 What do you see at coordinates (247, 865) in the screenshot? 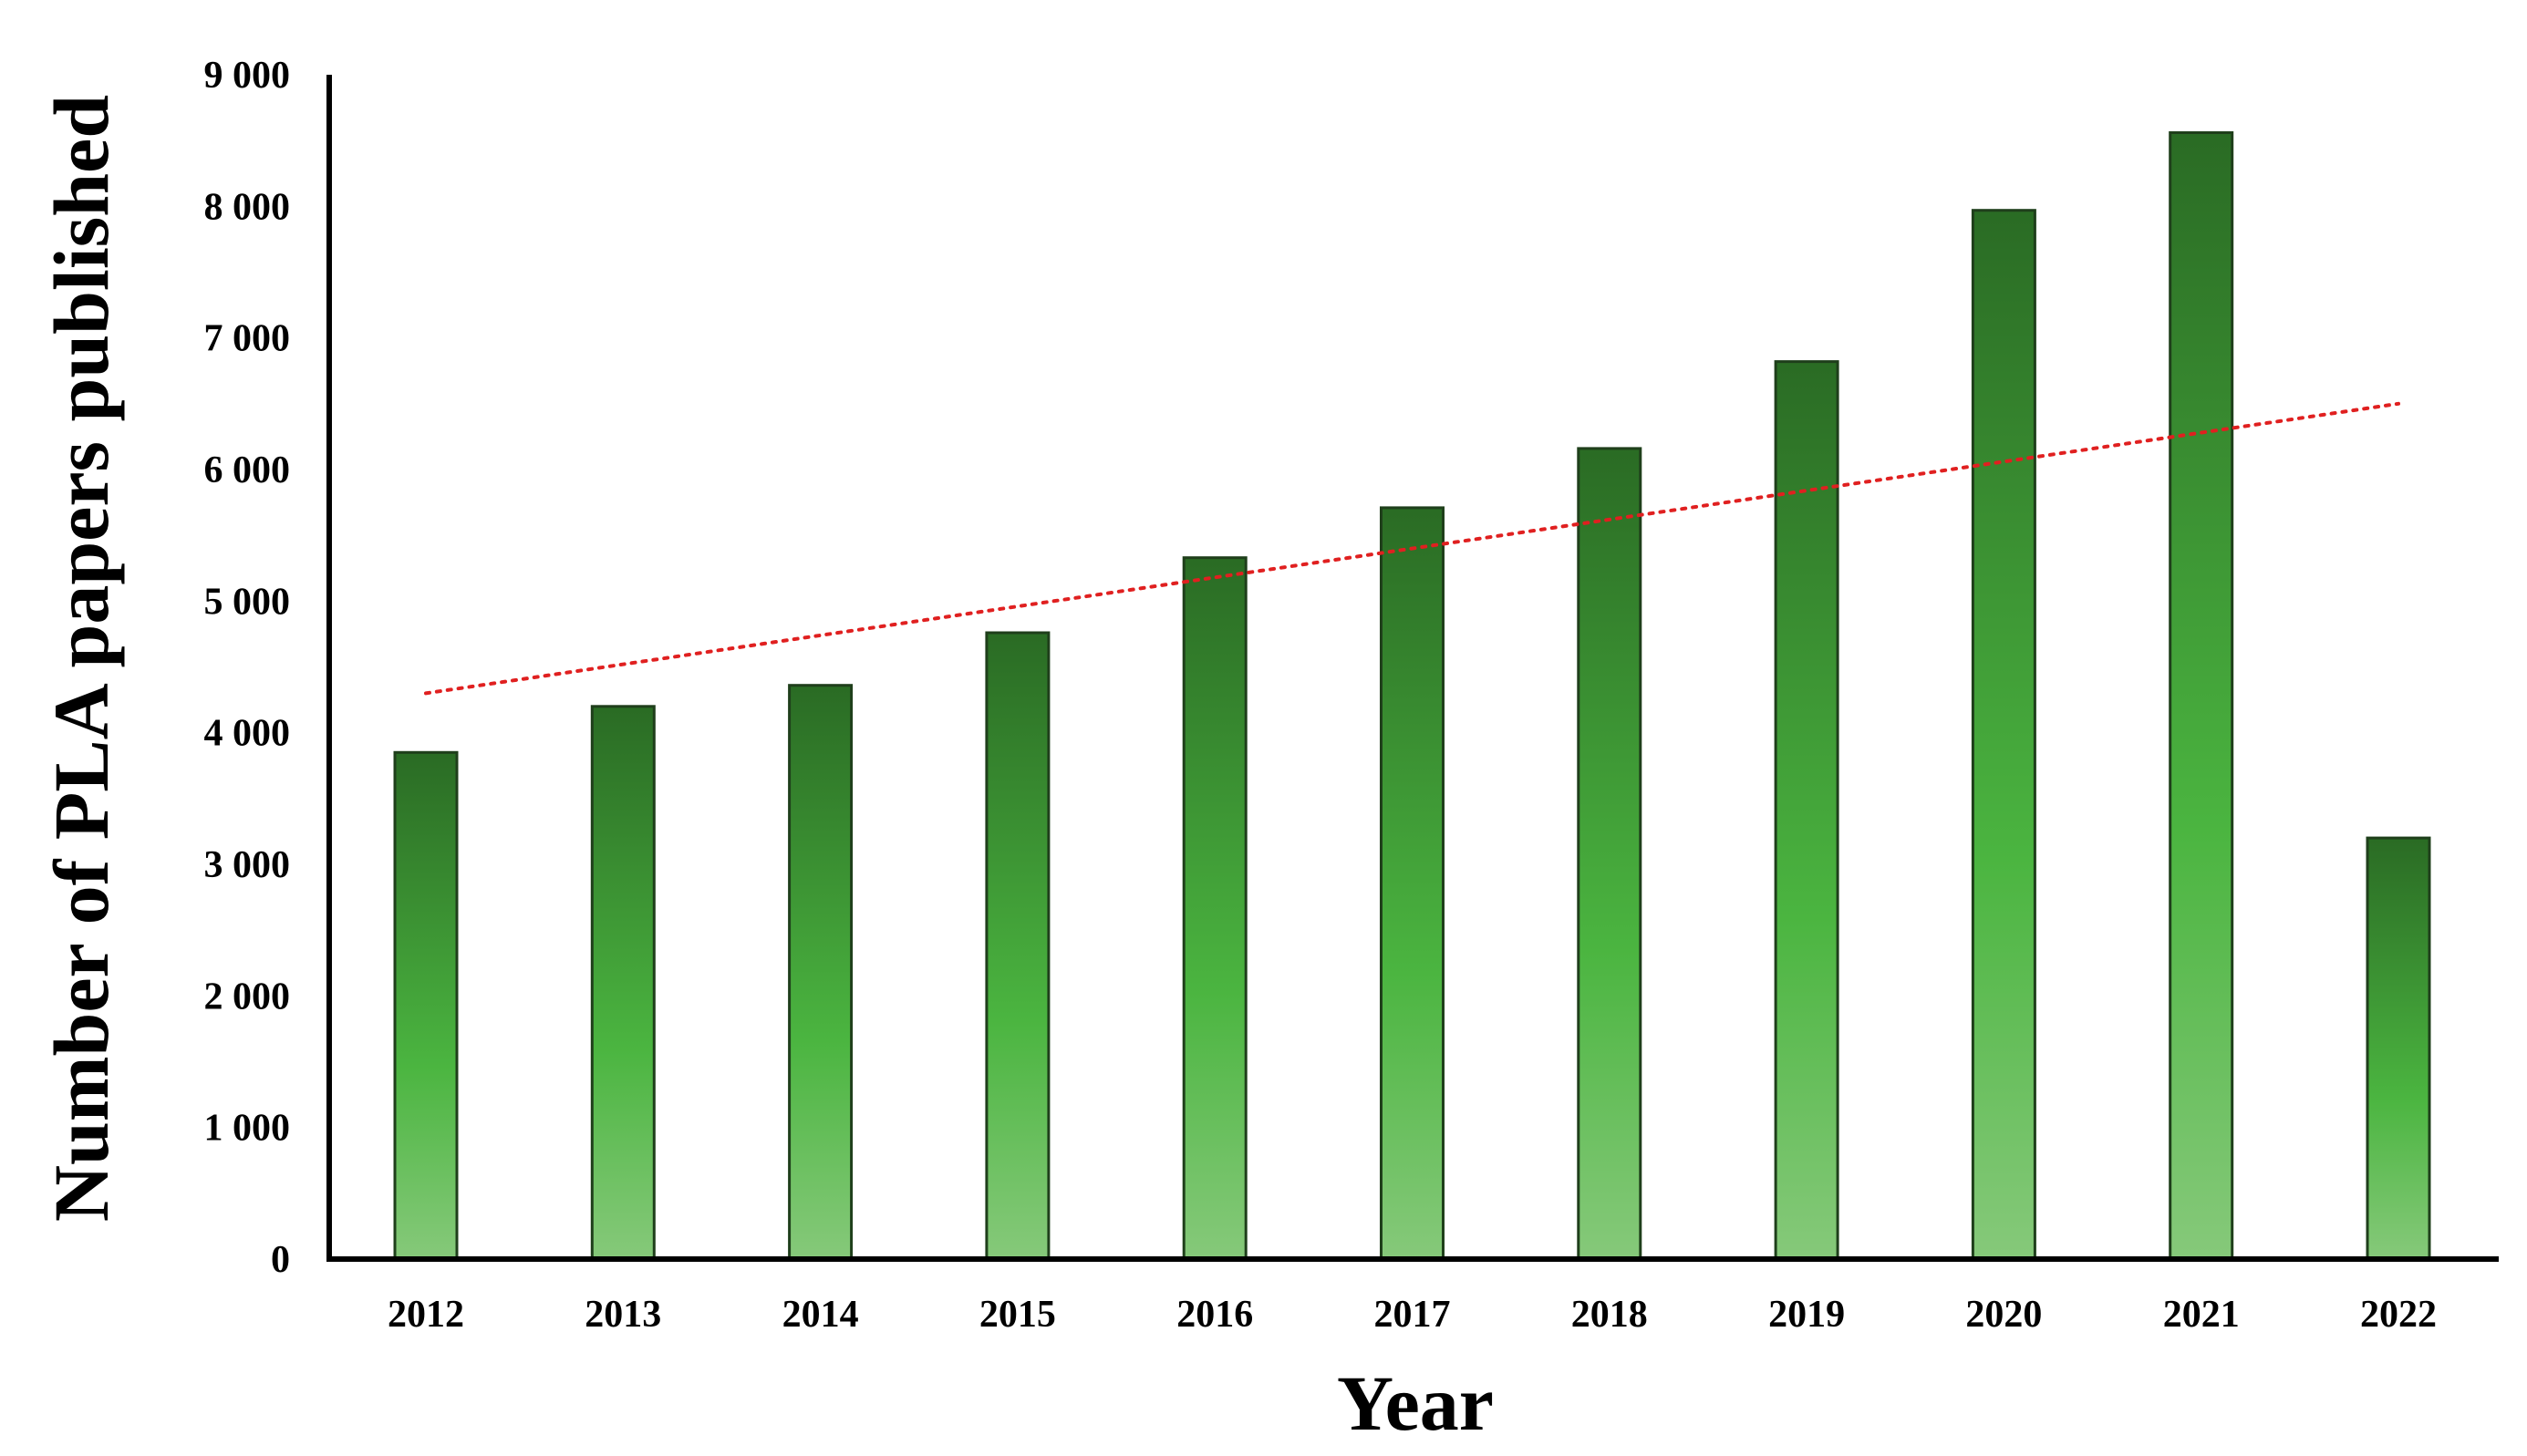
I see `y-tick-label: 3 000` at bounding box center [247, 865].